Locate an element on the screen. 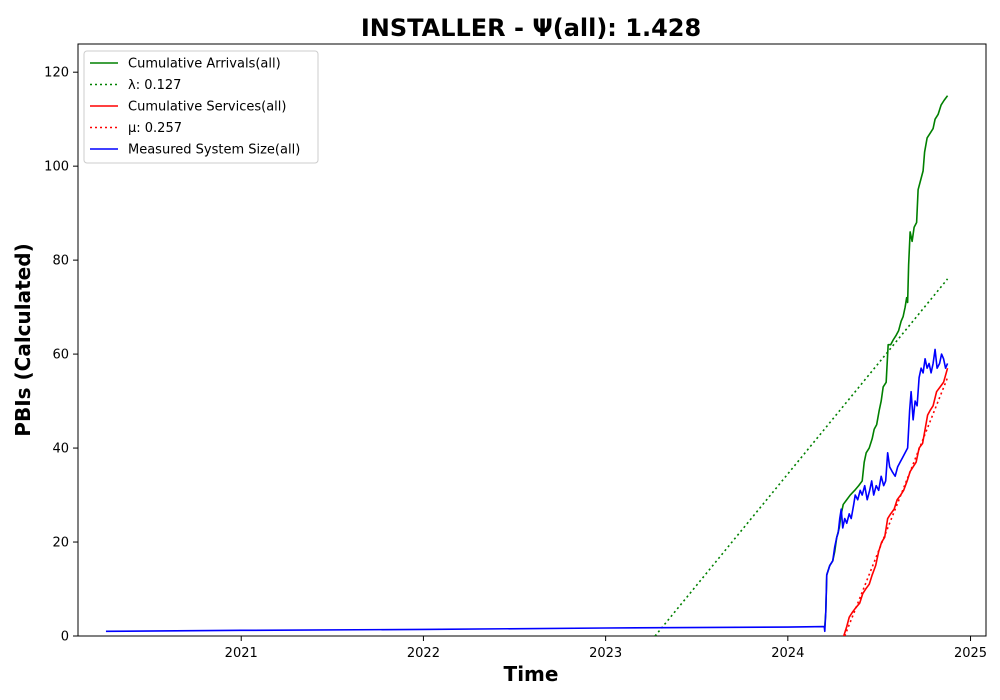 The height and width of the screenshot is (700, 1000). legend-label-cumulative-arrivals-all: Cumulative Arrivals(all) is located at coordinates (204, 64).